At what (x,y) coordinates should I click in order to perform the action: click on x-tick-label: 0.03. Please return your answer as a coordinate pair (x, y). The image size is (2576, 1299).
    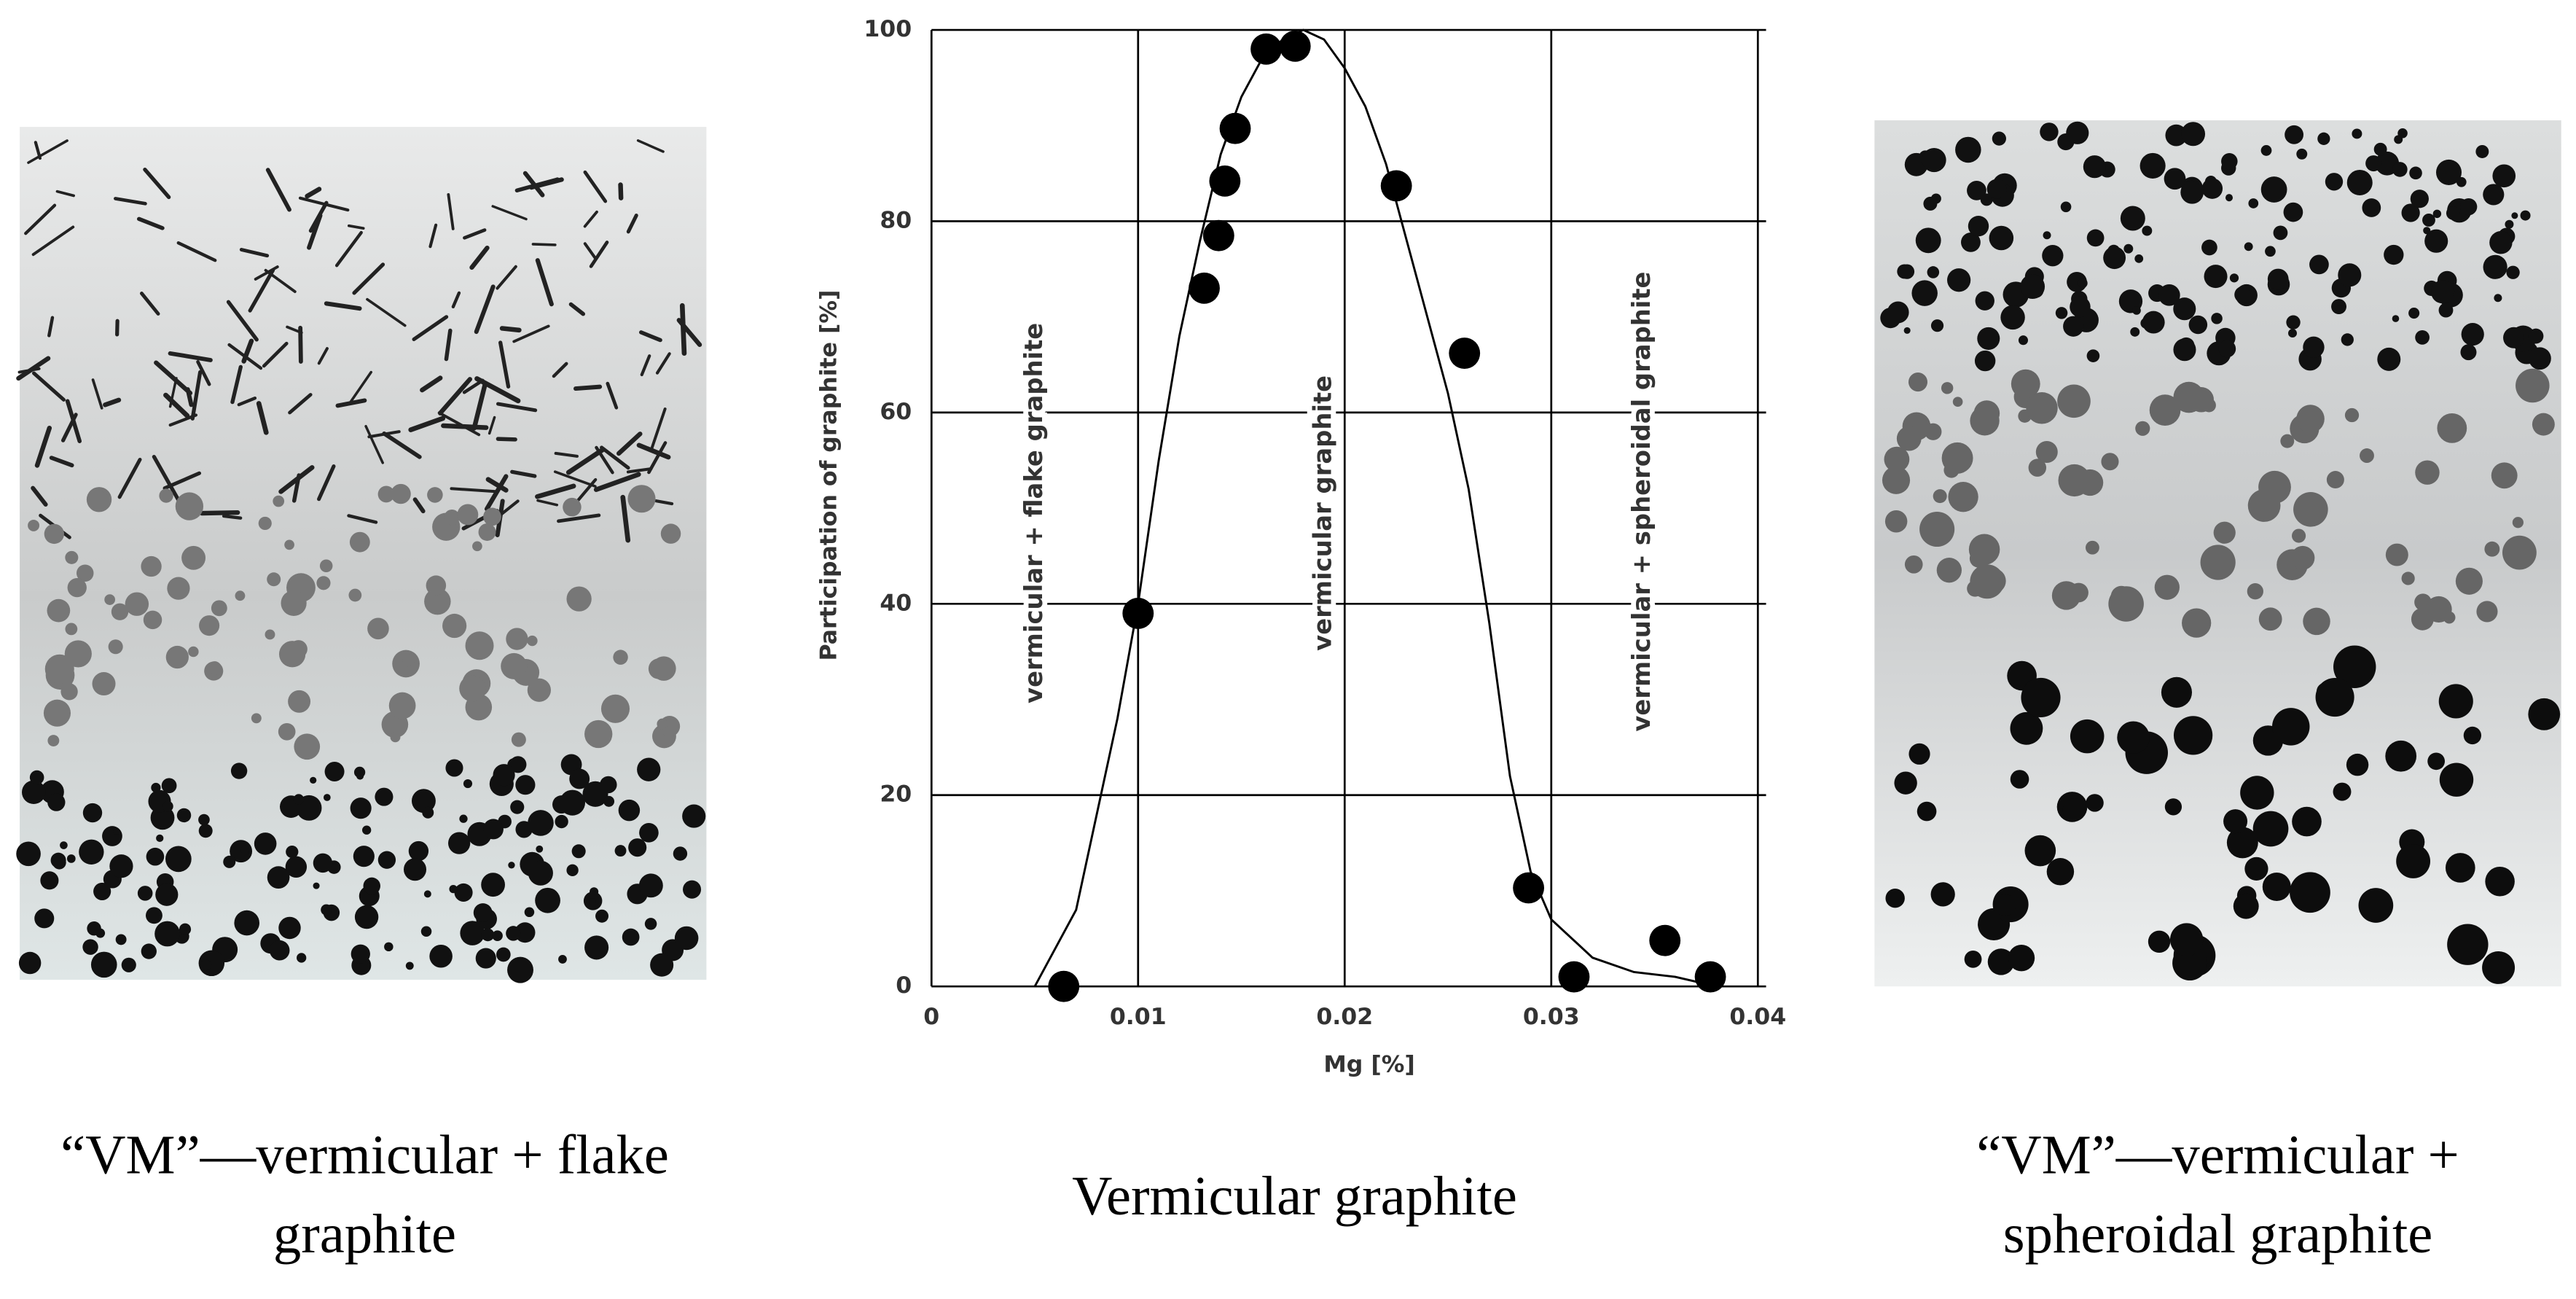
    Looking at the image, I should click on (1551, 1017).